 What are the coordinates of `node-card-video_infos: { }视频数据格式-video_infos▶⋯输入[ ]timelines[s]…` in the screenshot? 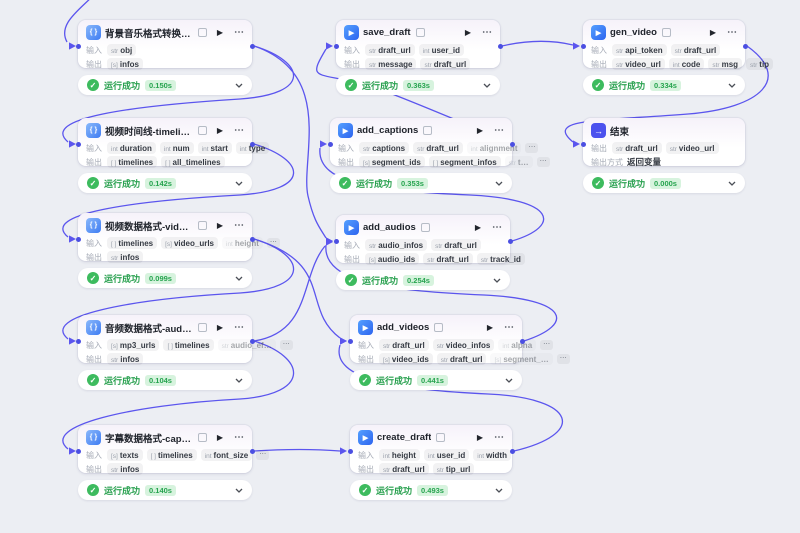 It's located at (177, 238).